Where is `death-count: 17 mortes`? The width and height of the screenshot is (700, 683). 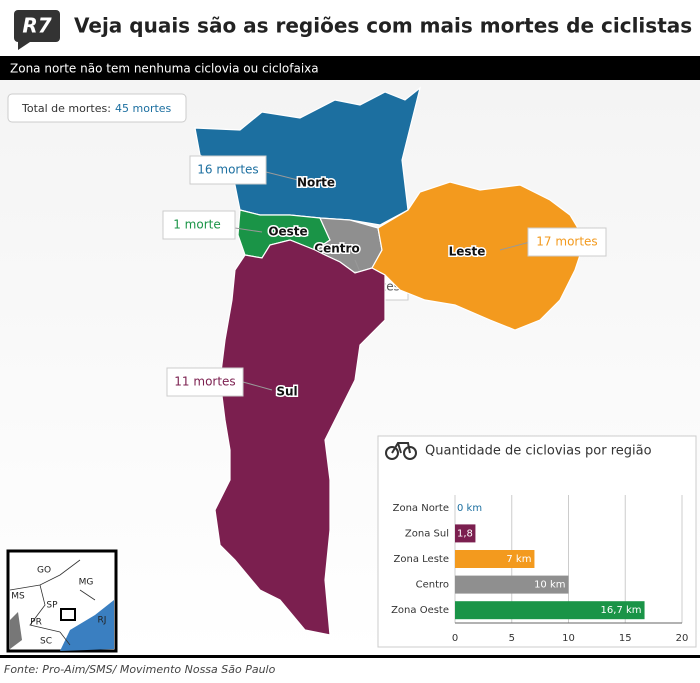 death-count: 17 mortes is located at coordinates (566, 242).